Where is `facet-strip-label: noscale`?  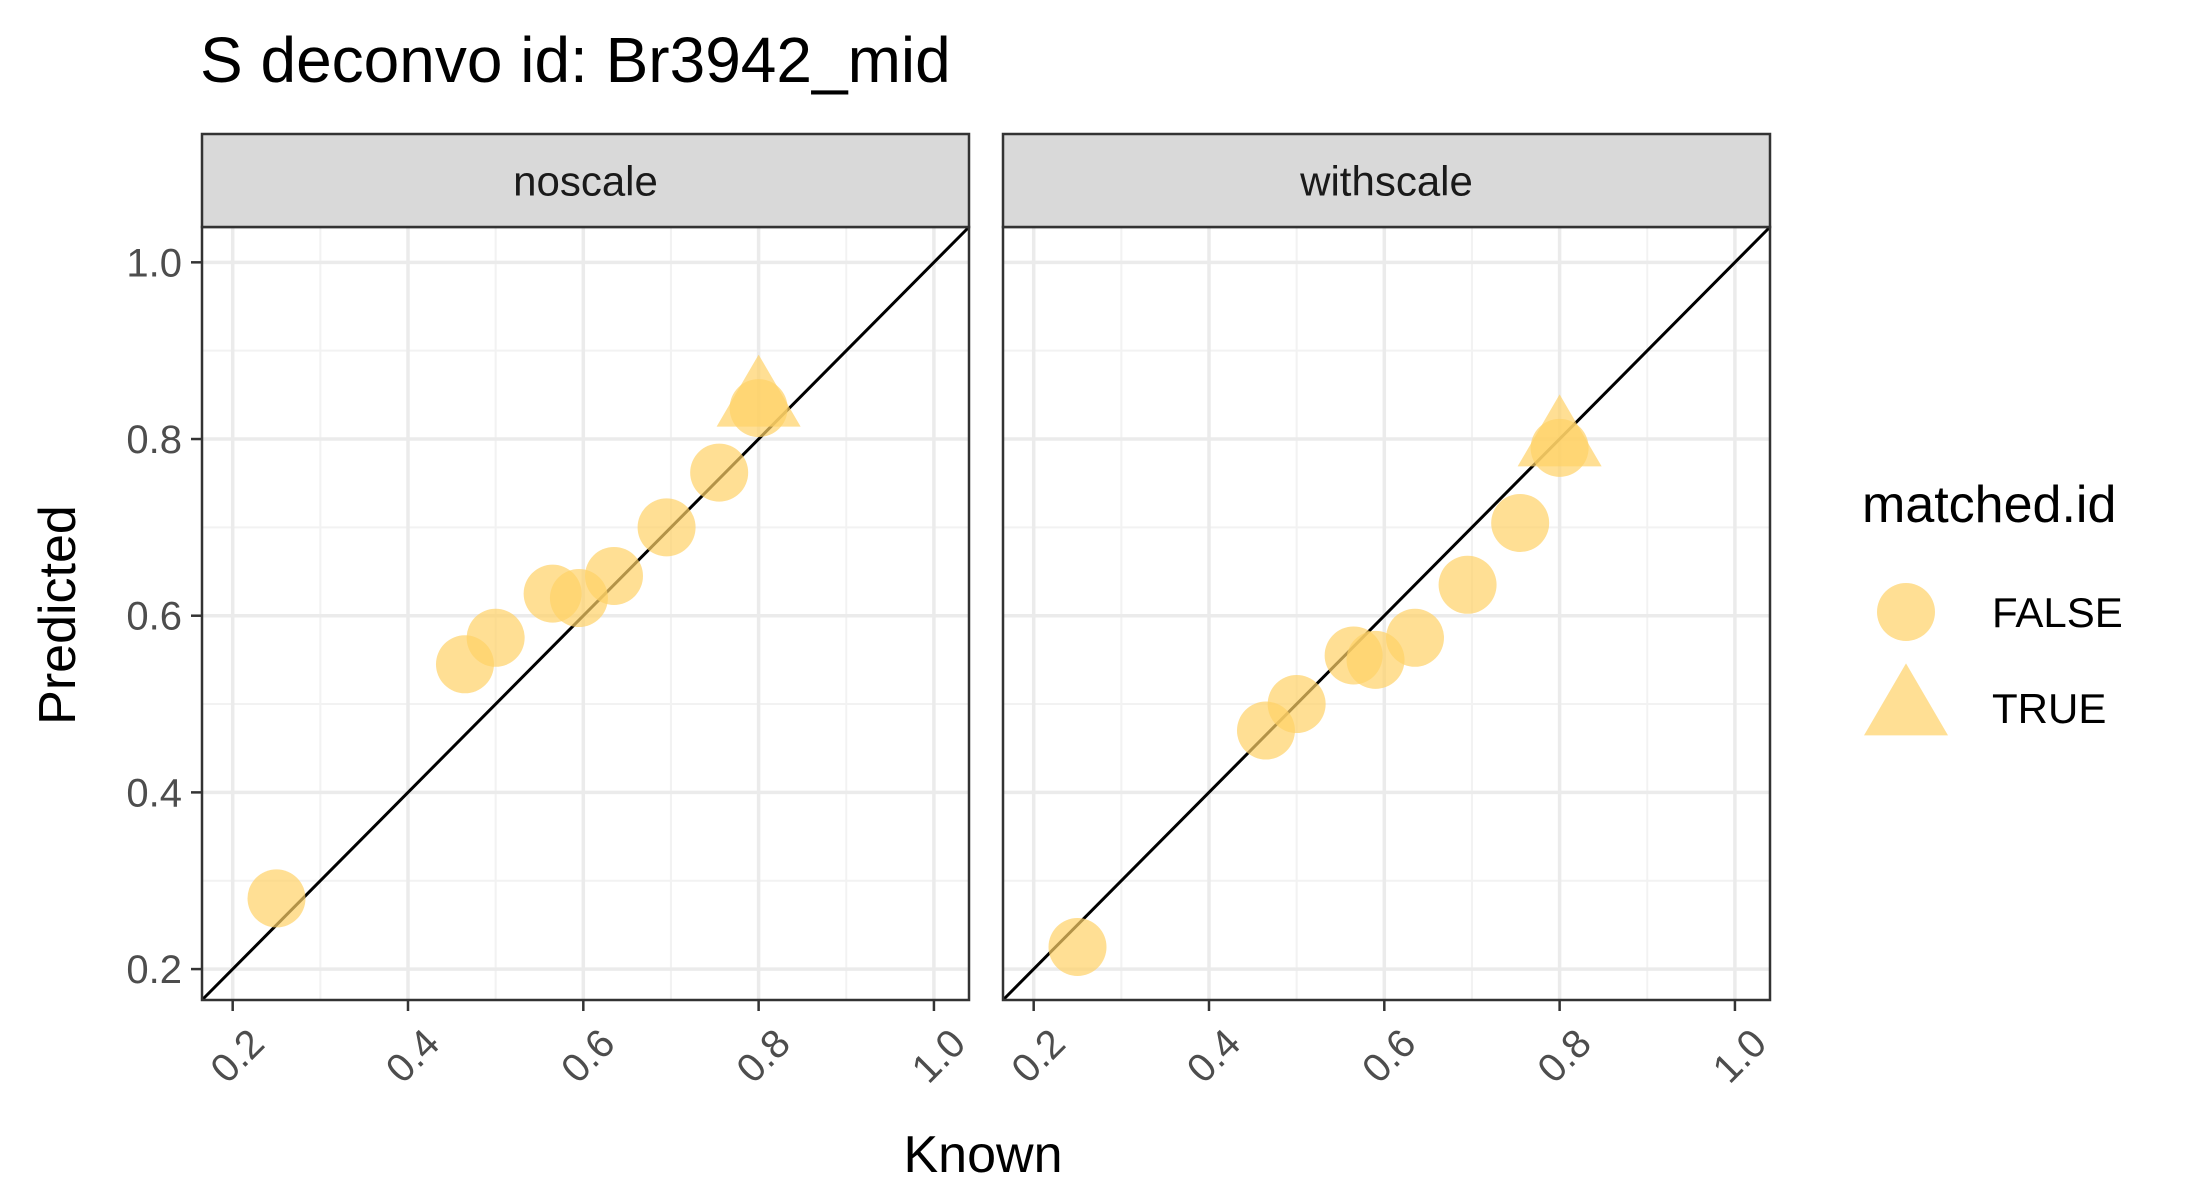 facet-strip-label: noscale is located at coordinates (585, 181).